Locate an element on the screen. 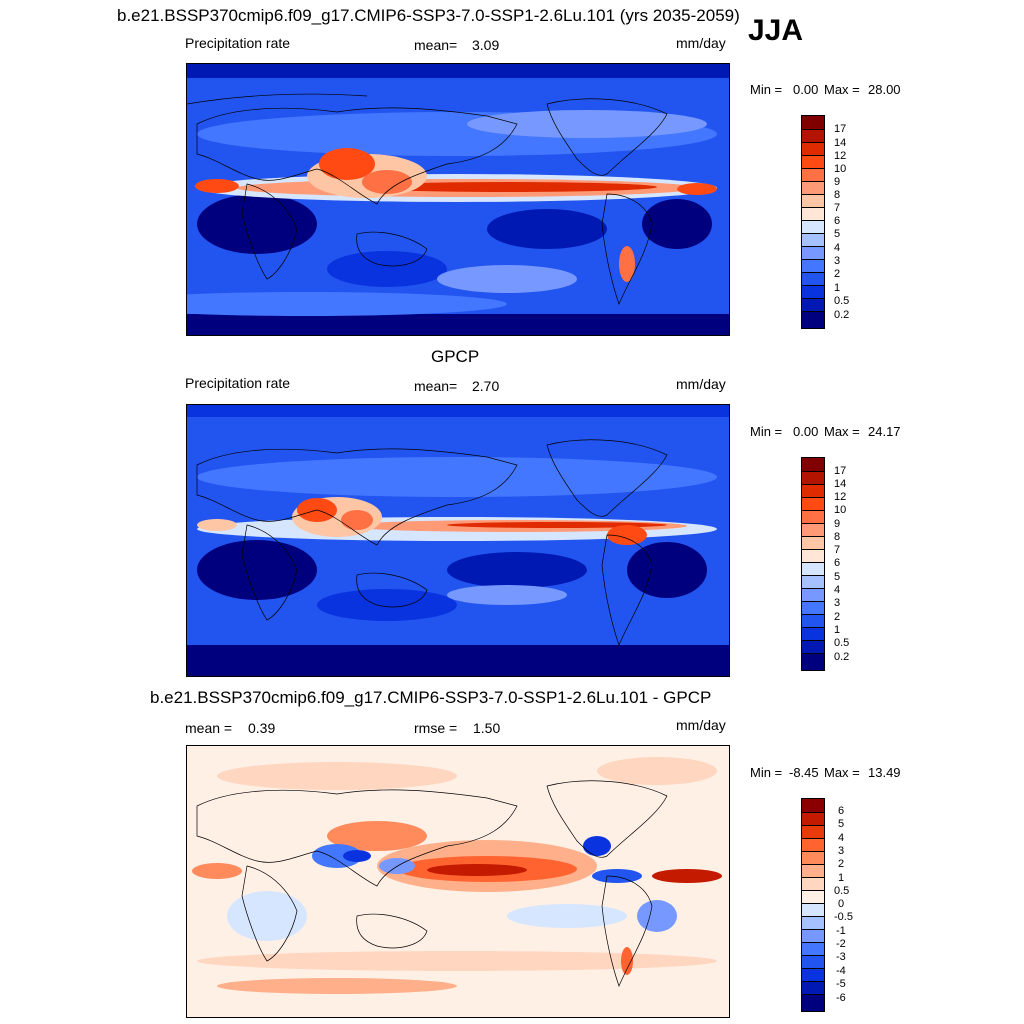 Image resolution: width=1024 pixels, height=1024 pixels. panel-mean-value: 2.70 is located at coordinates (486, 386).